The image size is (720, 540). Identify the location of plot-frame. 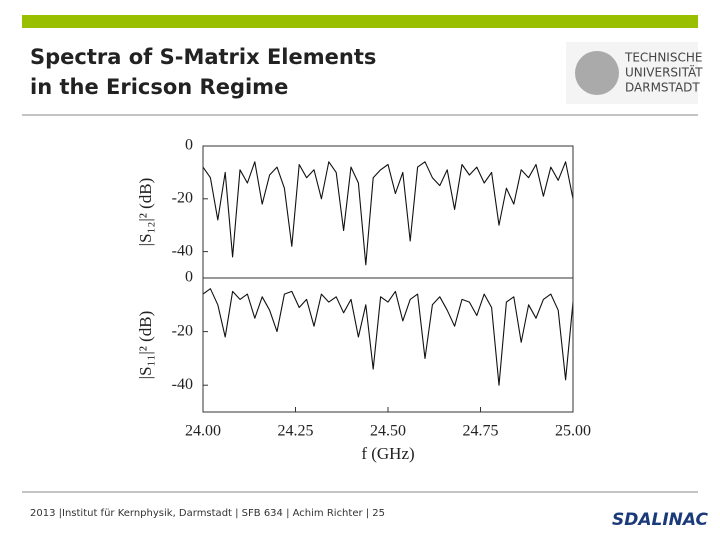
(388, 345).